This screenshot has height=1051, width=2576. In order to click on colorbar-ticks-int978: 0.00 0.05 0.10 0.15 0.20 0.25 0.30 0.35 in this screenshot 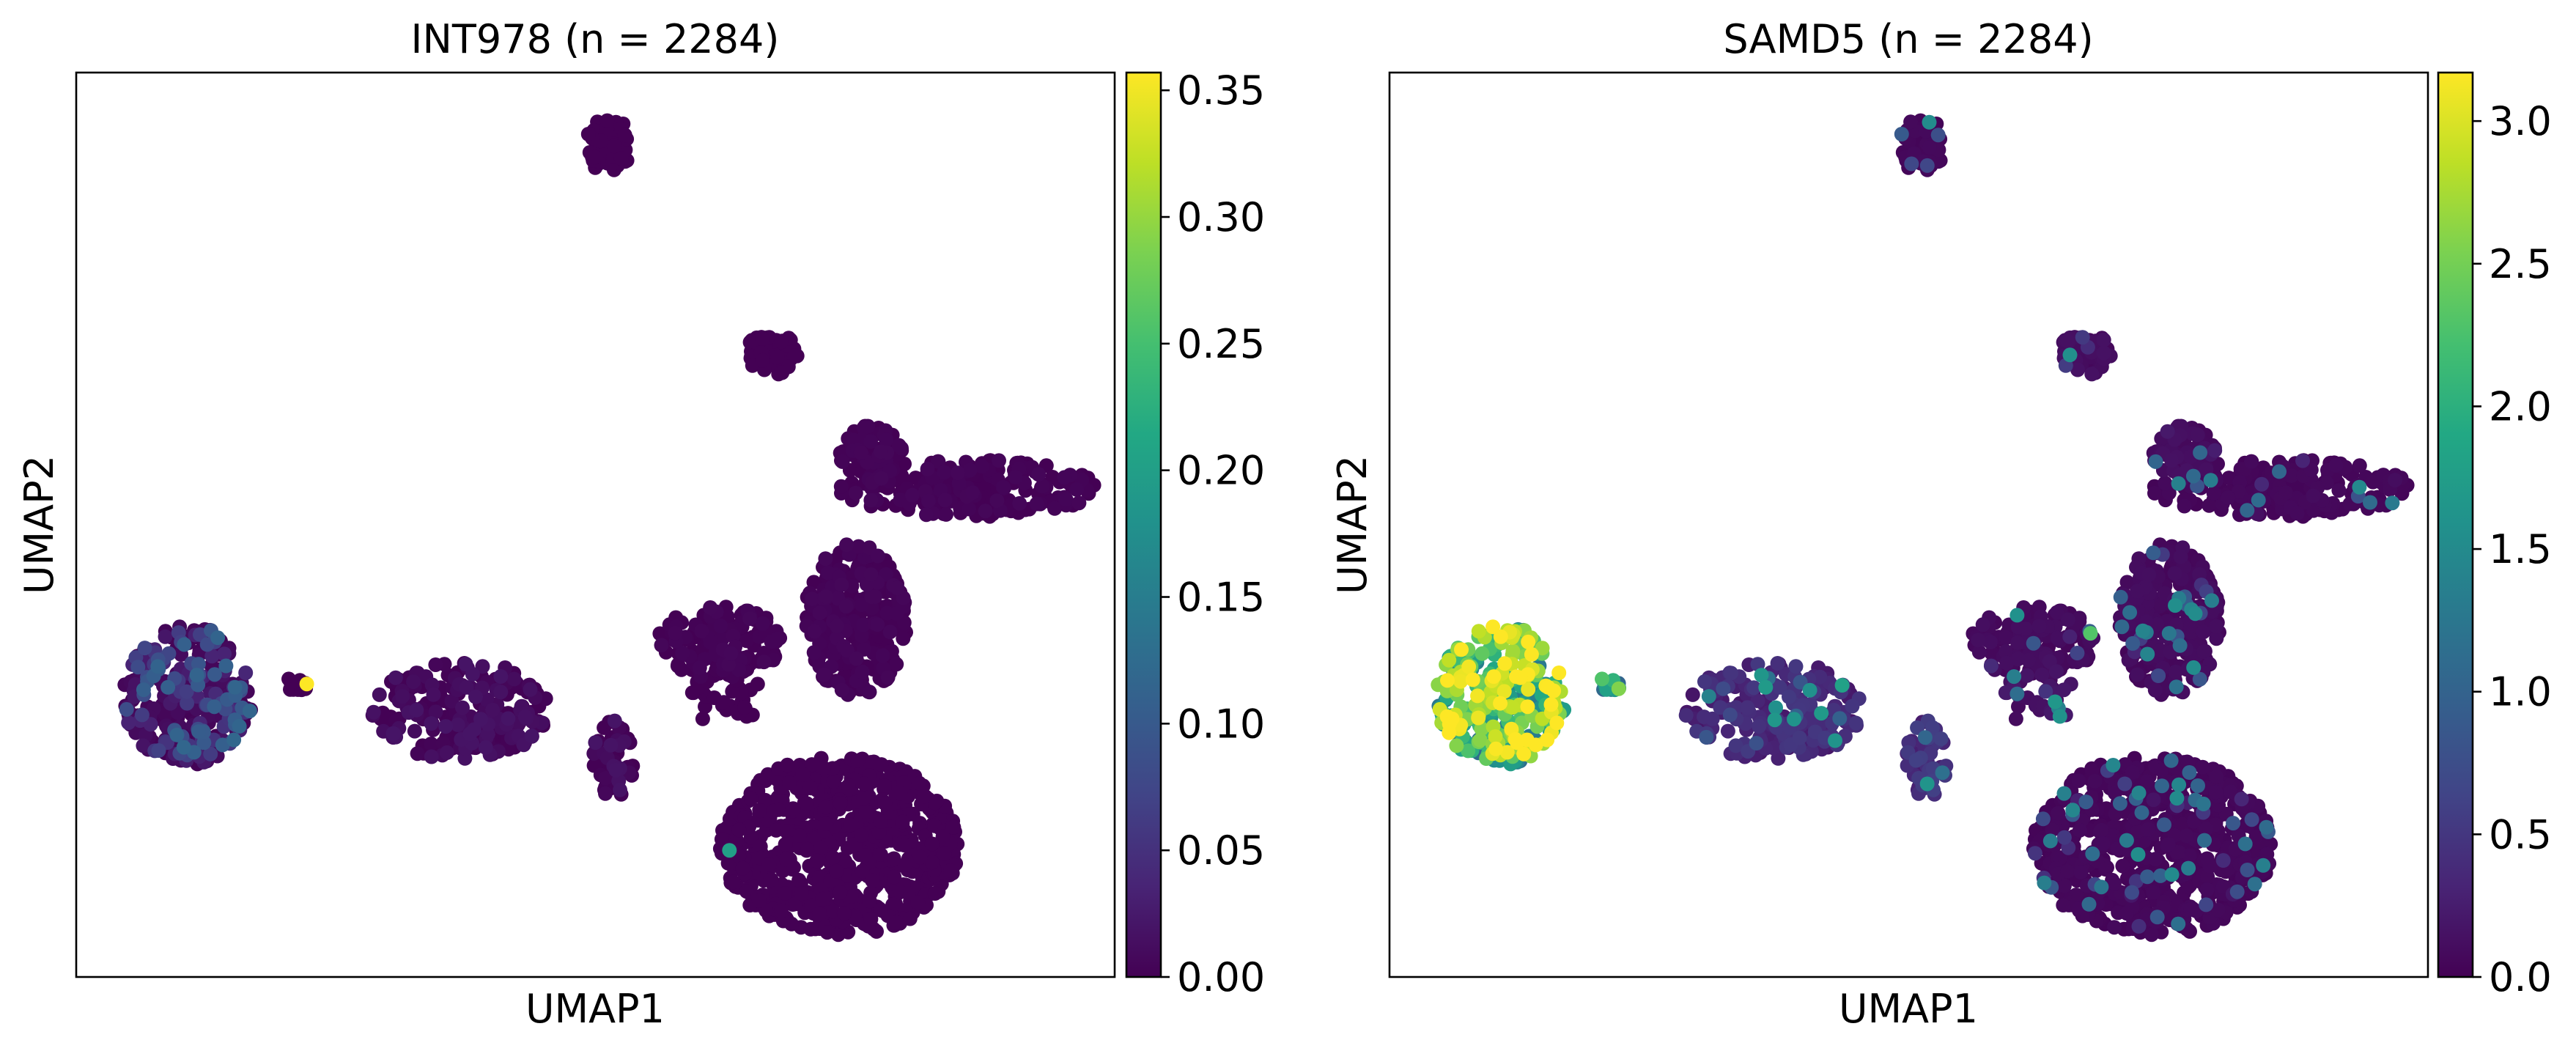, I will do `click(1213, 533)`.